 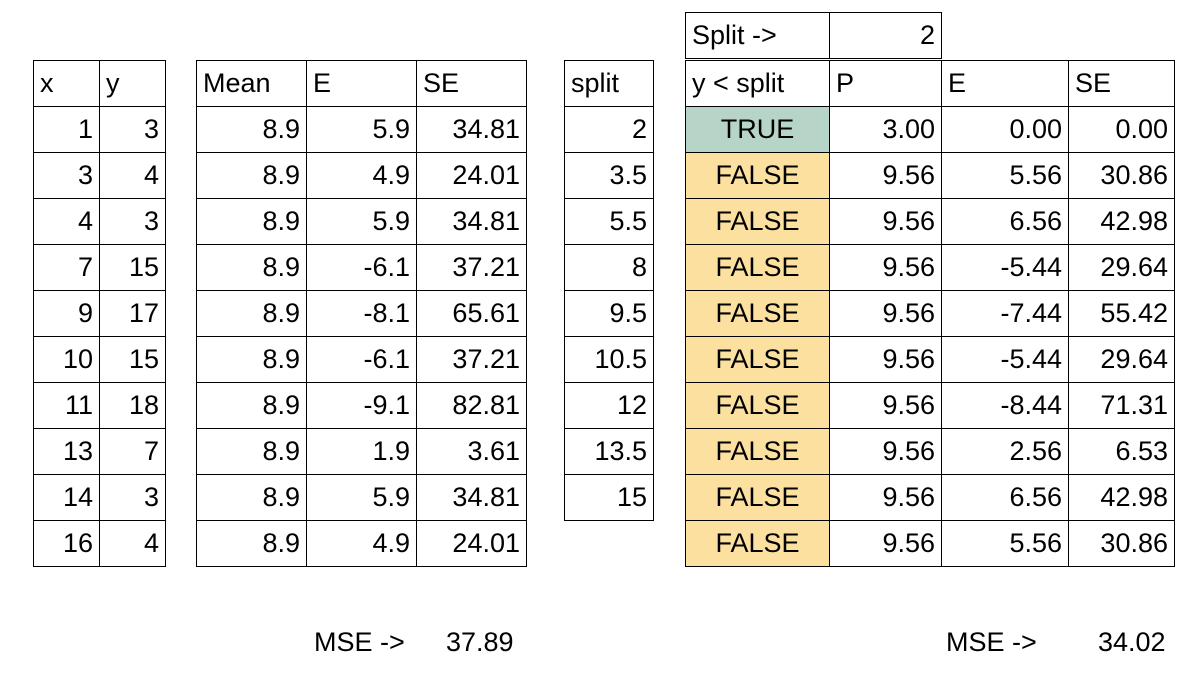 What do you see at coordinates (1005, 129) in the screenshot?
I see `cell-error: 0.00` at bounding box center [1005, 129].